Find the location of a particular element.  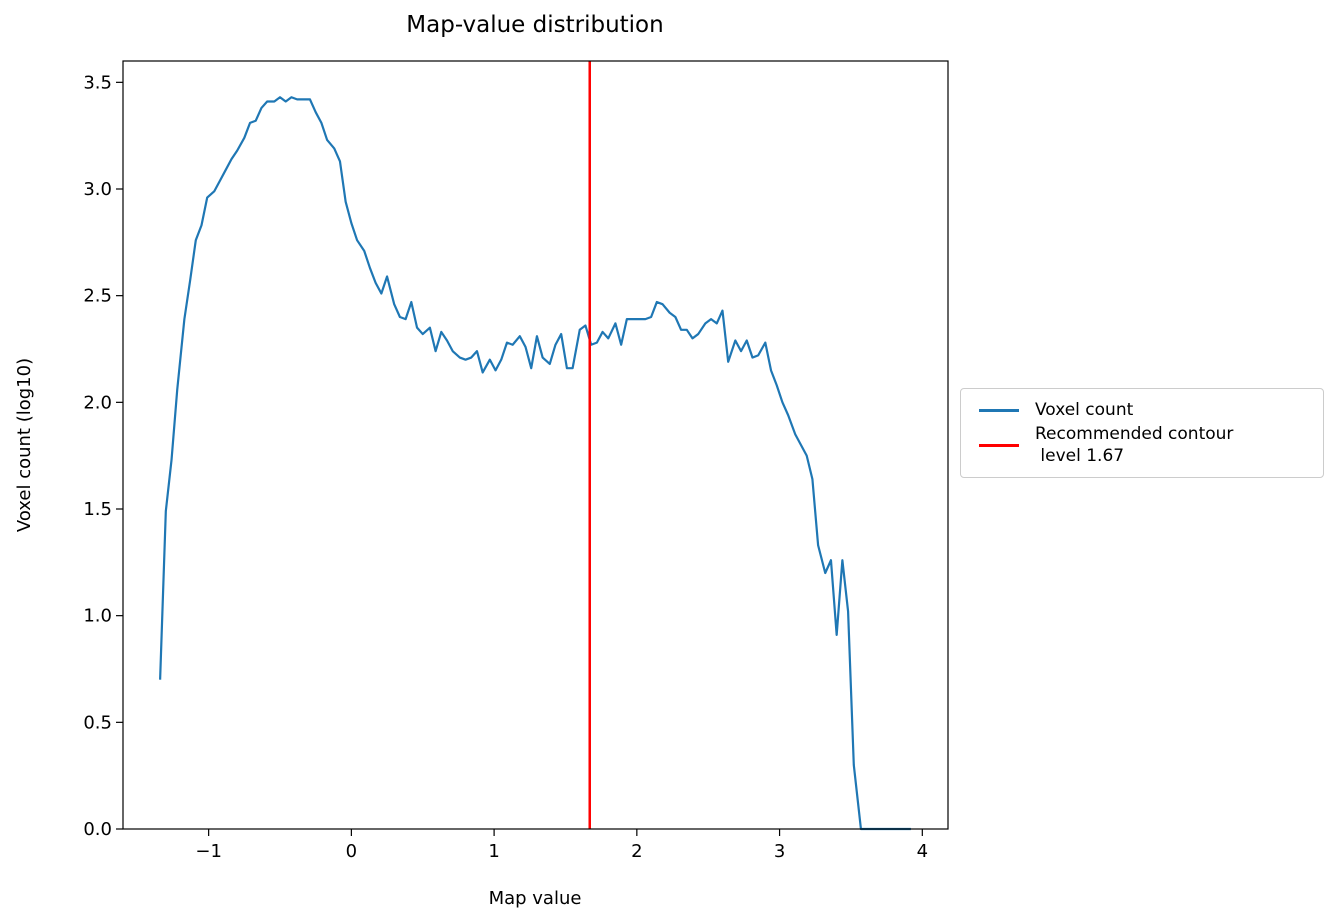

y-tick-label: 0.0 is located at coordinates (97, 829).